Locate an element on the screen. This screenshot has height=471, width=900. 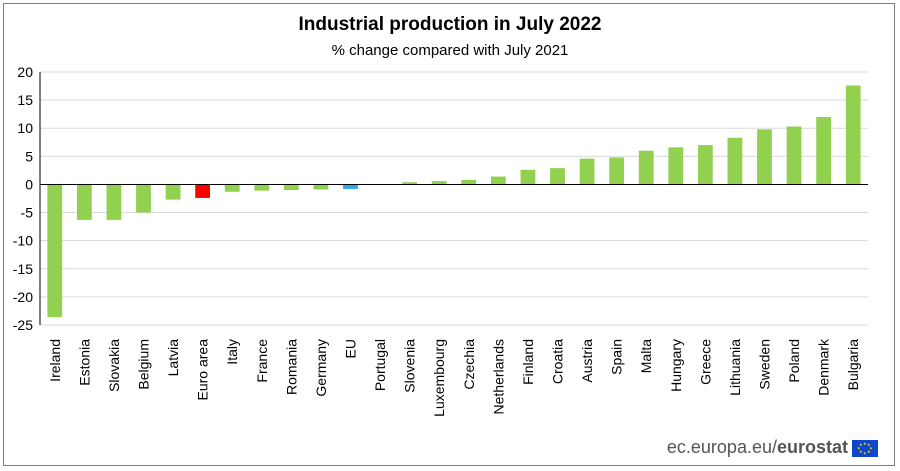
x-tick-label: Finland is located at coordinates (528, 362).